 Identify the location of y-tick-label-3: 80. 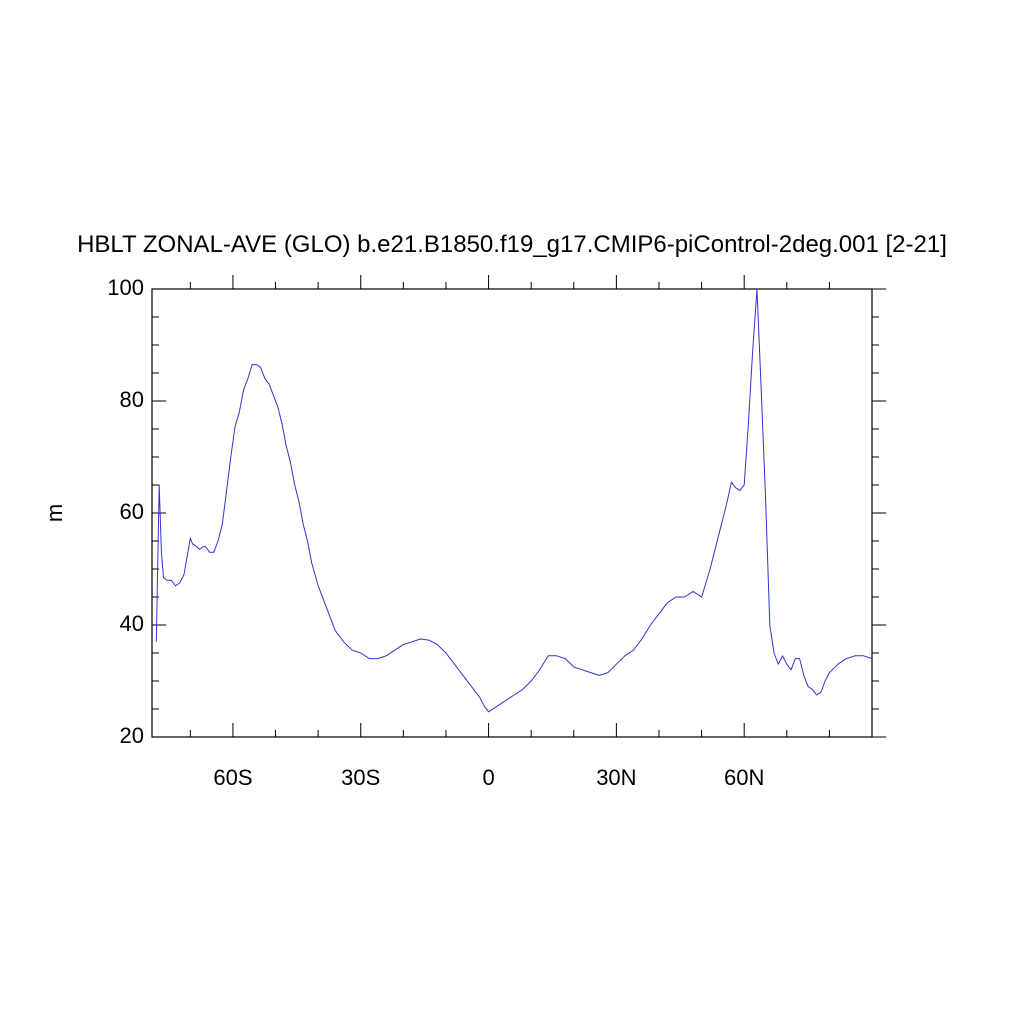
(132, 399).